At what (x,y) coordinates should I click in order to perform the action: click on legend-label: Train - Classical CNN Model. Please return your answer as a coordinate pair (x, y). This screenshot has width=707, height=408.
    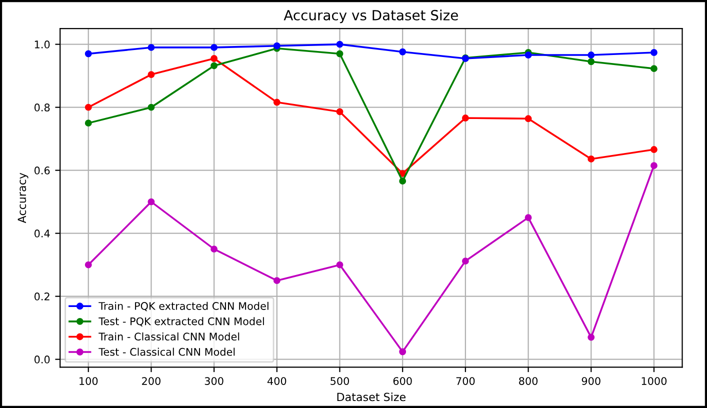
    Looking at the image, I should click on (169, 336).